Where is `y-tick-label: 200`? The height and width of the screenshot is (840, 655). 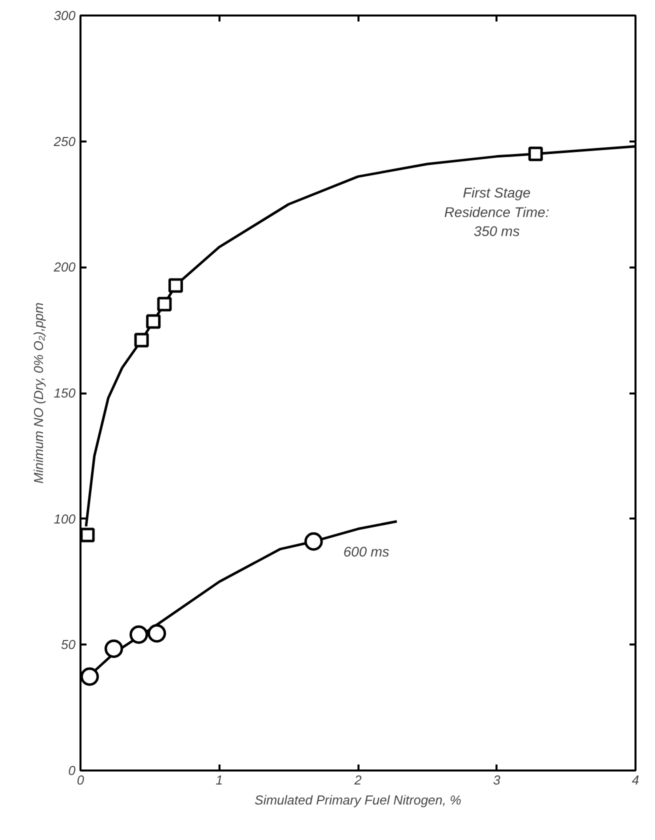
y-tick-label: 200 is located at coordinates (64, 267).